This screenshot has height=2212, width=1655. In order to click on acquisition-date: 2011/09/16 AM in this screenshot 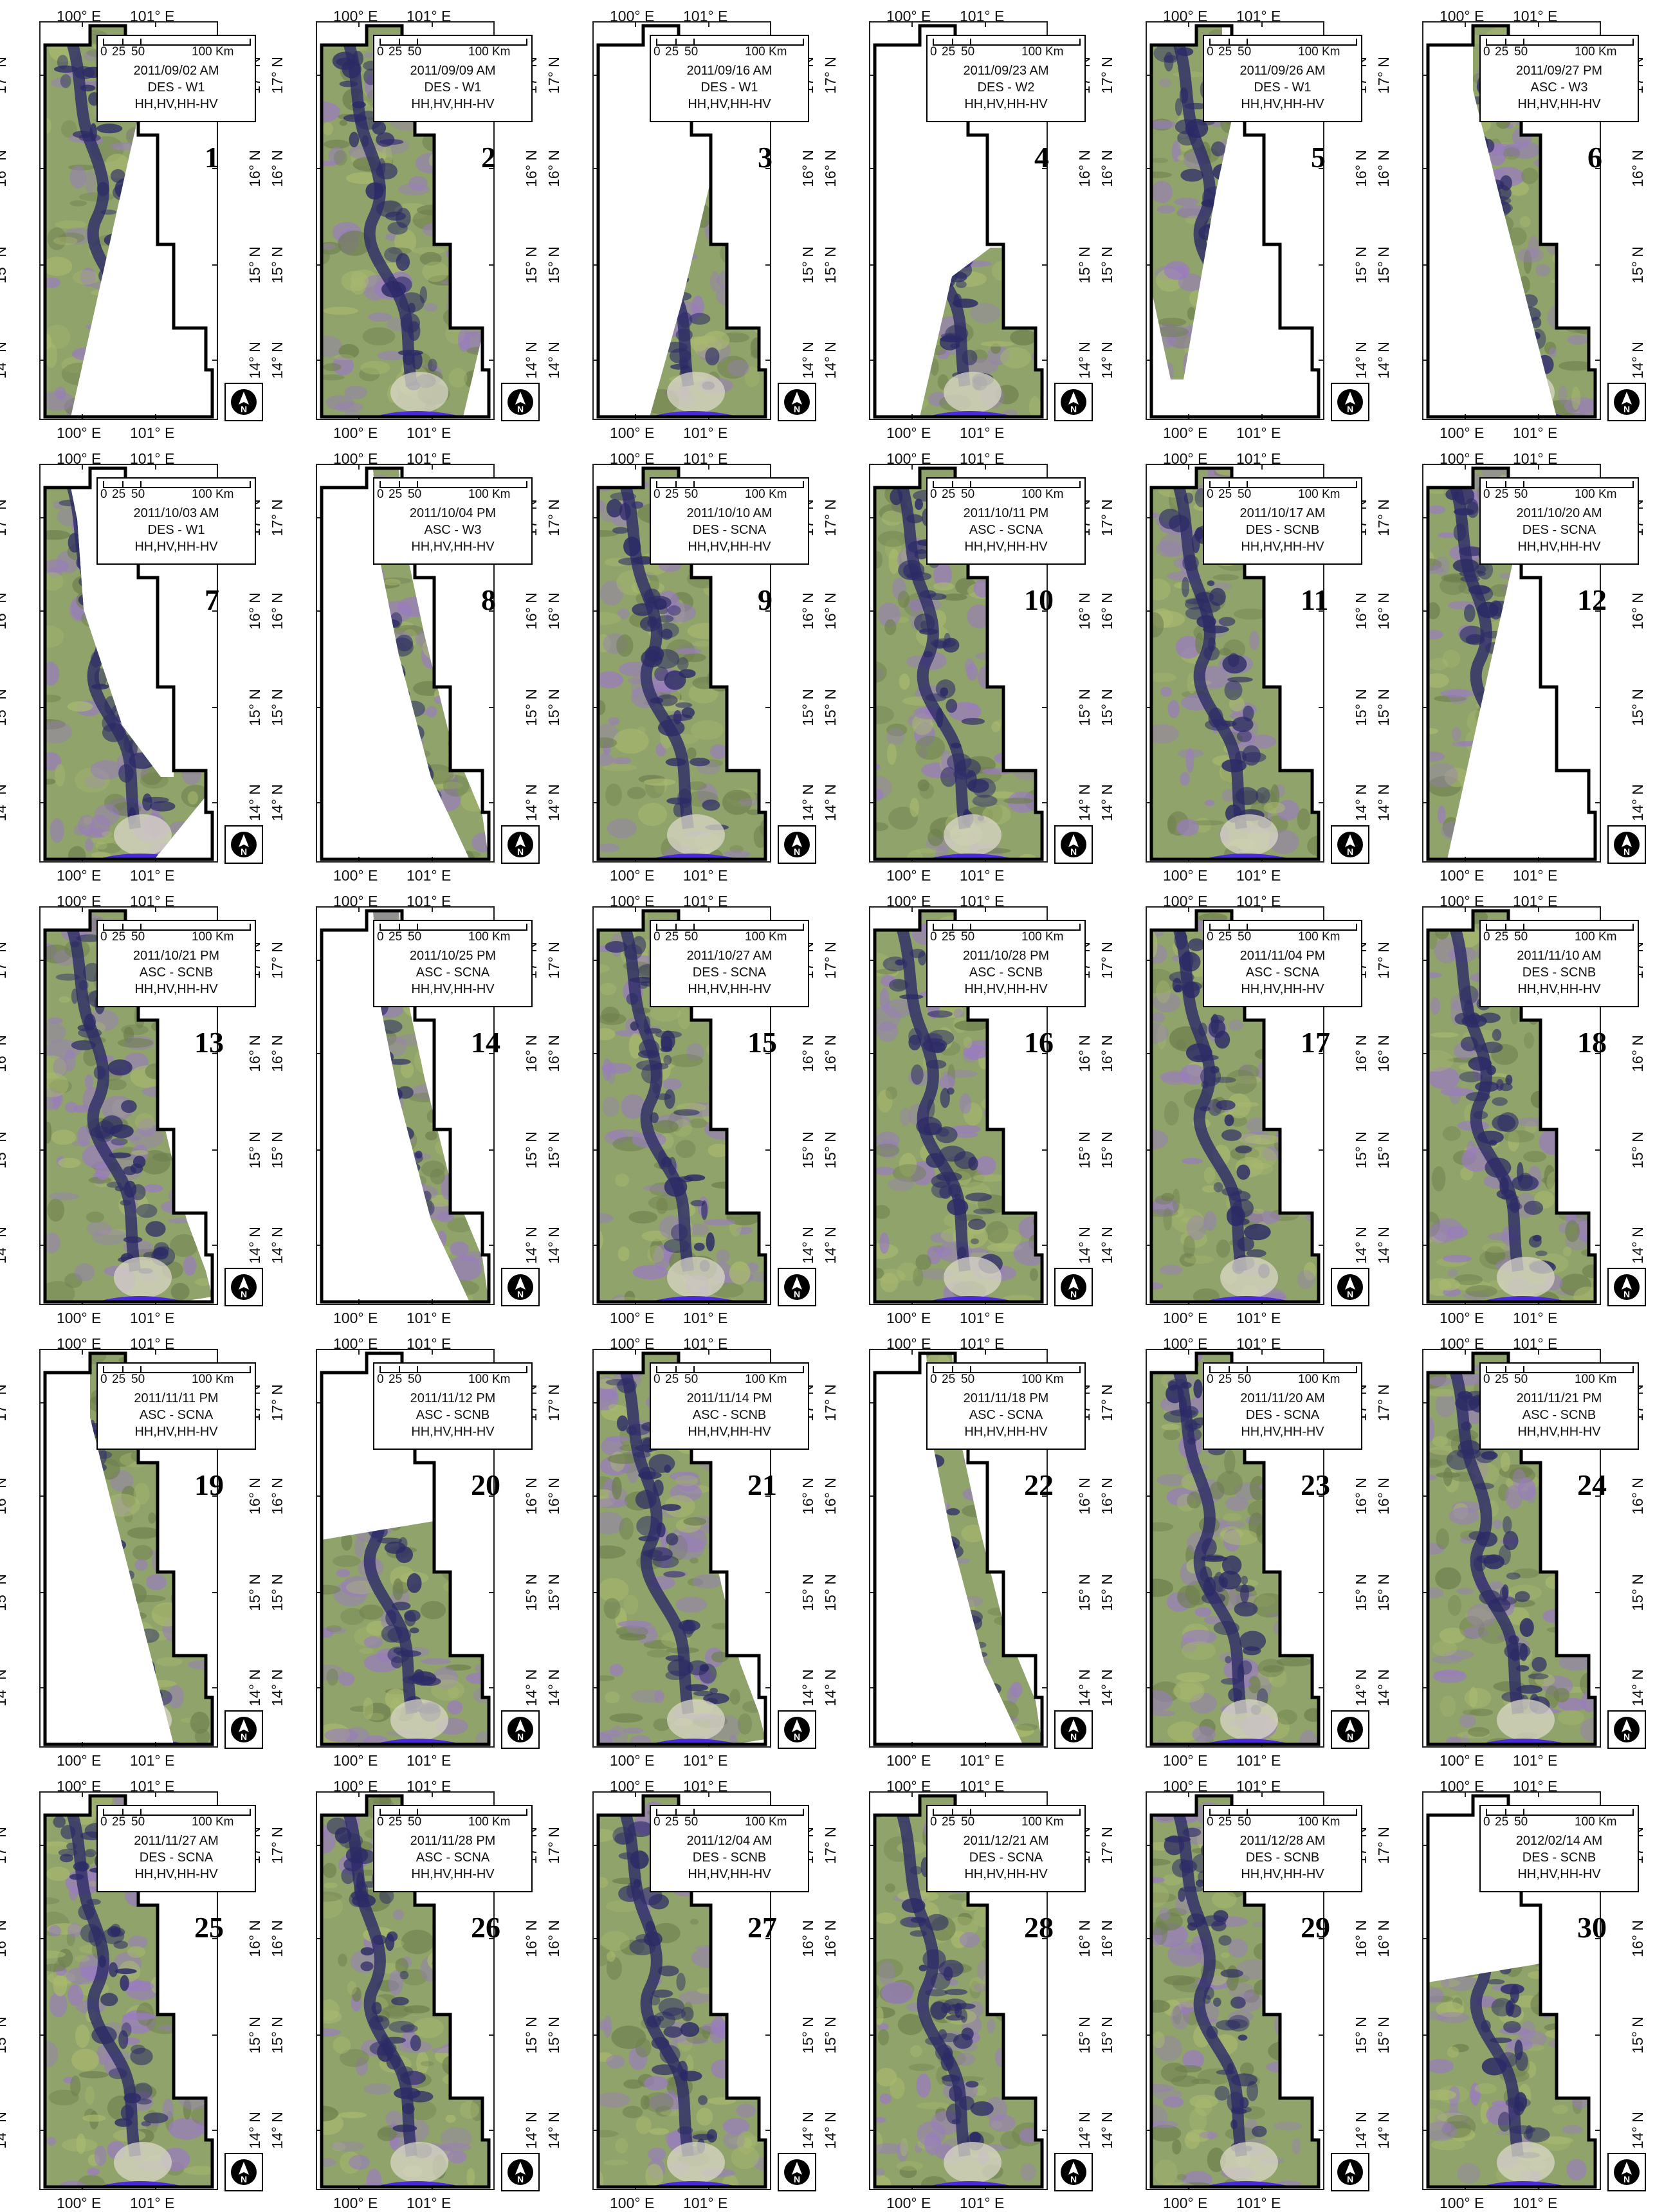, I will do `click(729, 70)`.